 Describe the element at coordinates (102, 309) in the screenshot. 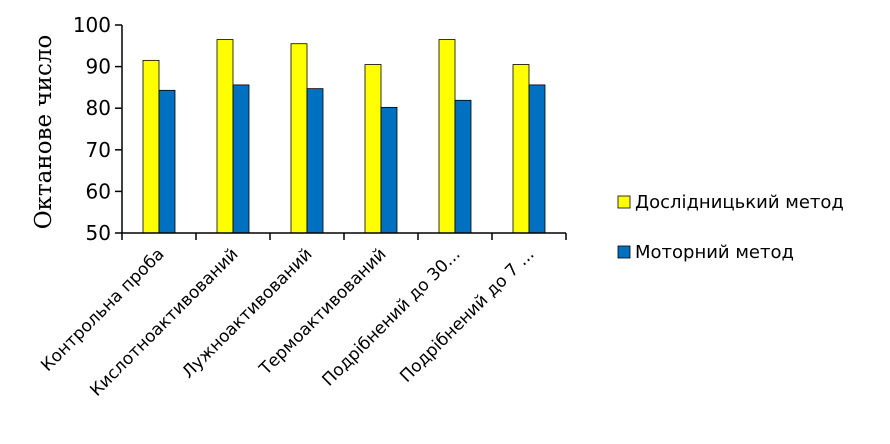

I see `category-label-1: Контрольна проба` at that location.